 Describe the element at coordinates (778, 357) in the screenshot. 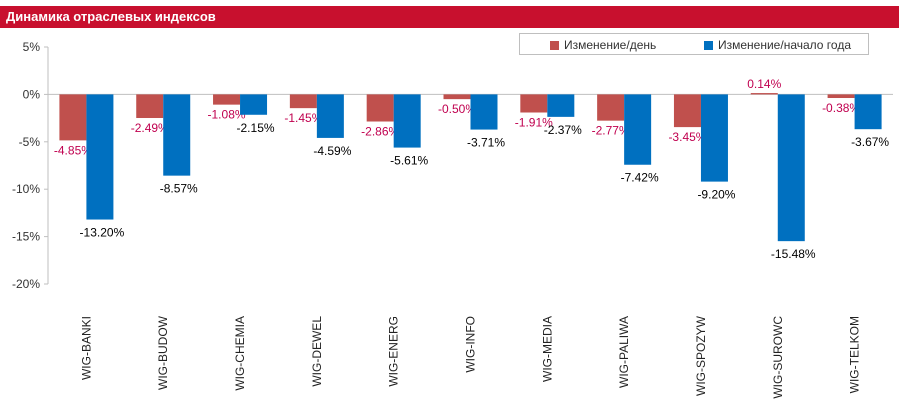

I see `x-tick-label: WIG-SUROWC` at that location.